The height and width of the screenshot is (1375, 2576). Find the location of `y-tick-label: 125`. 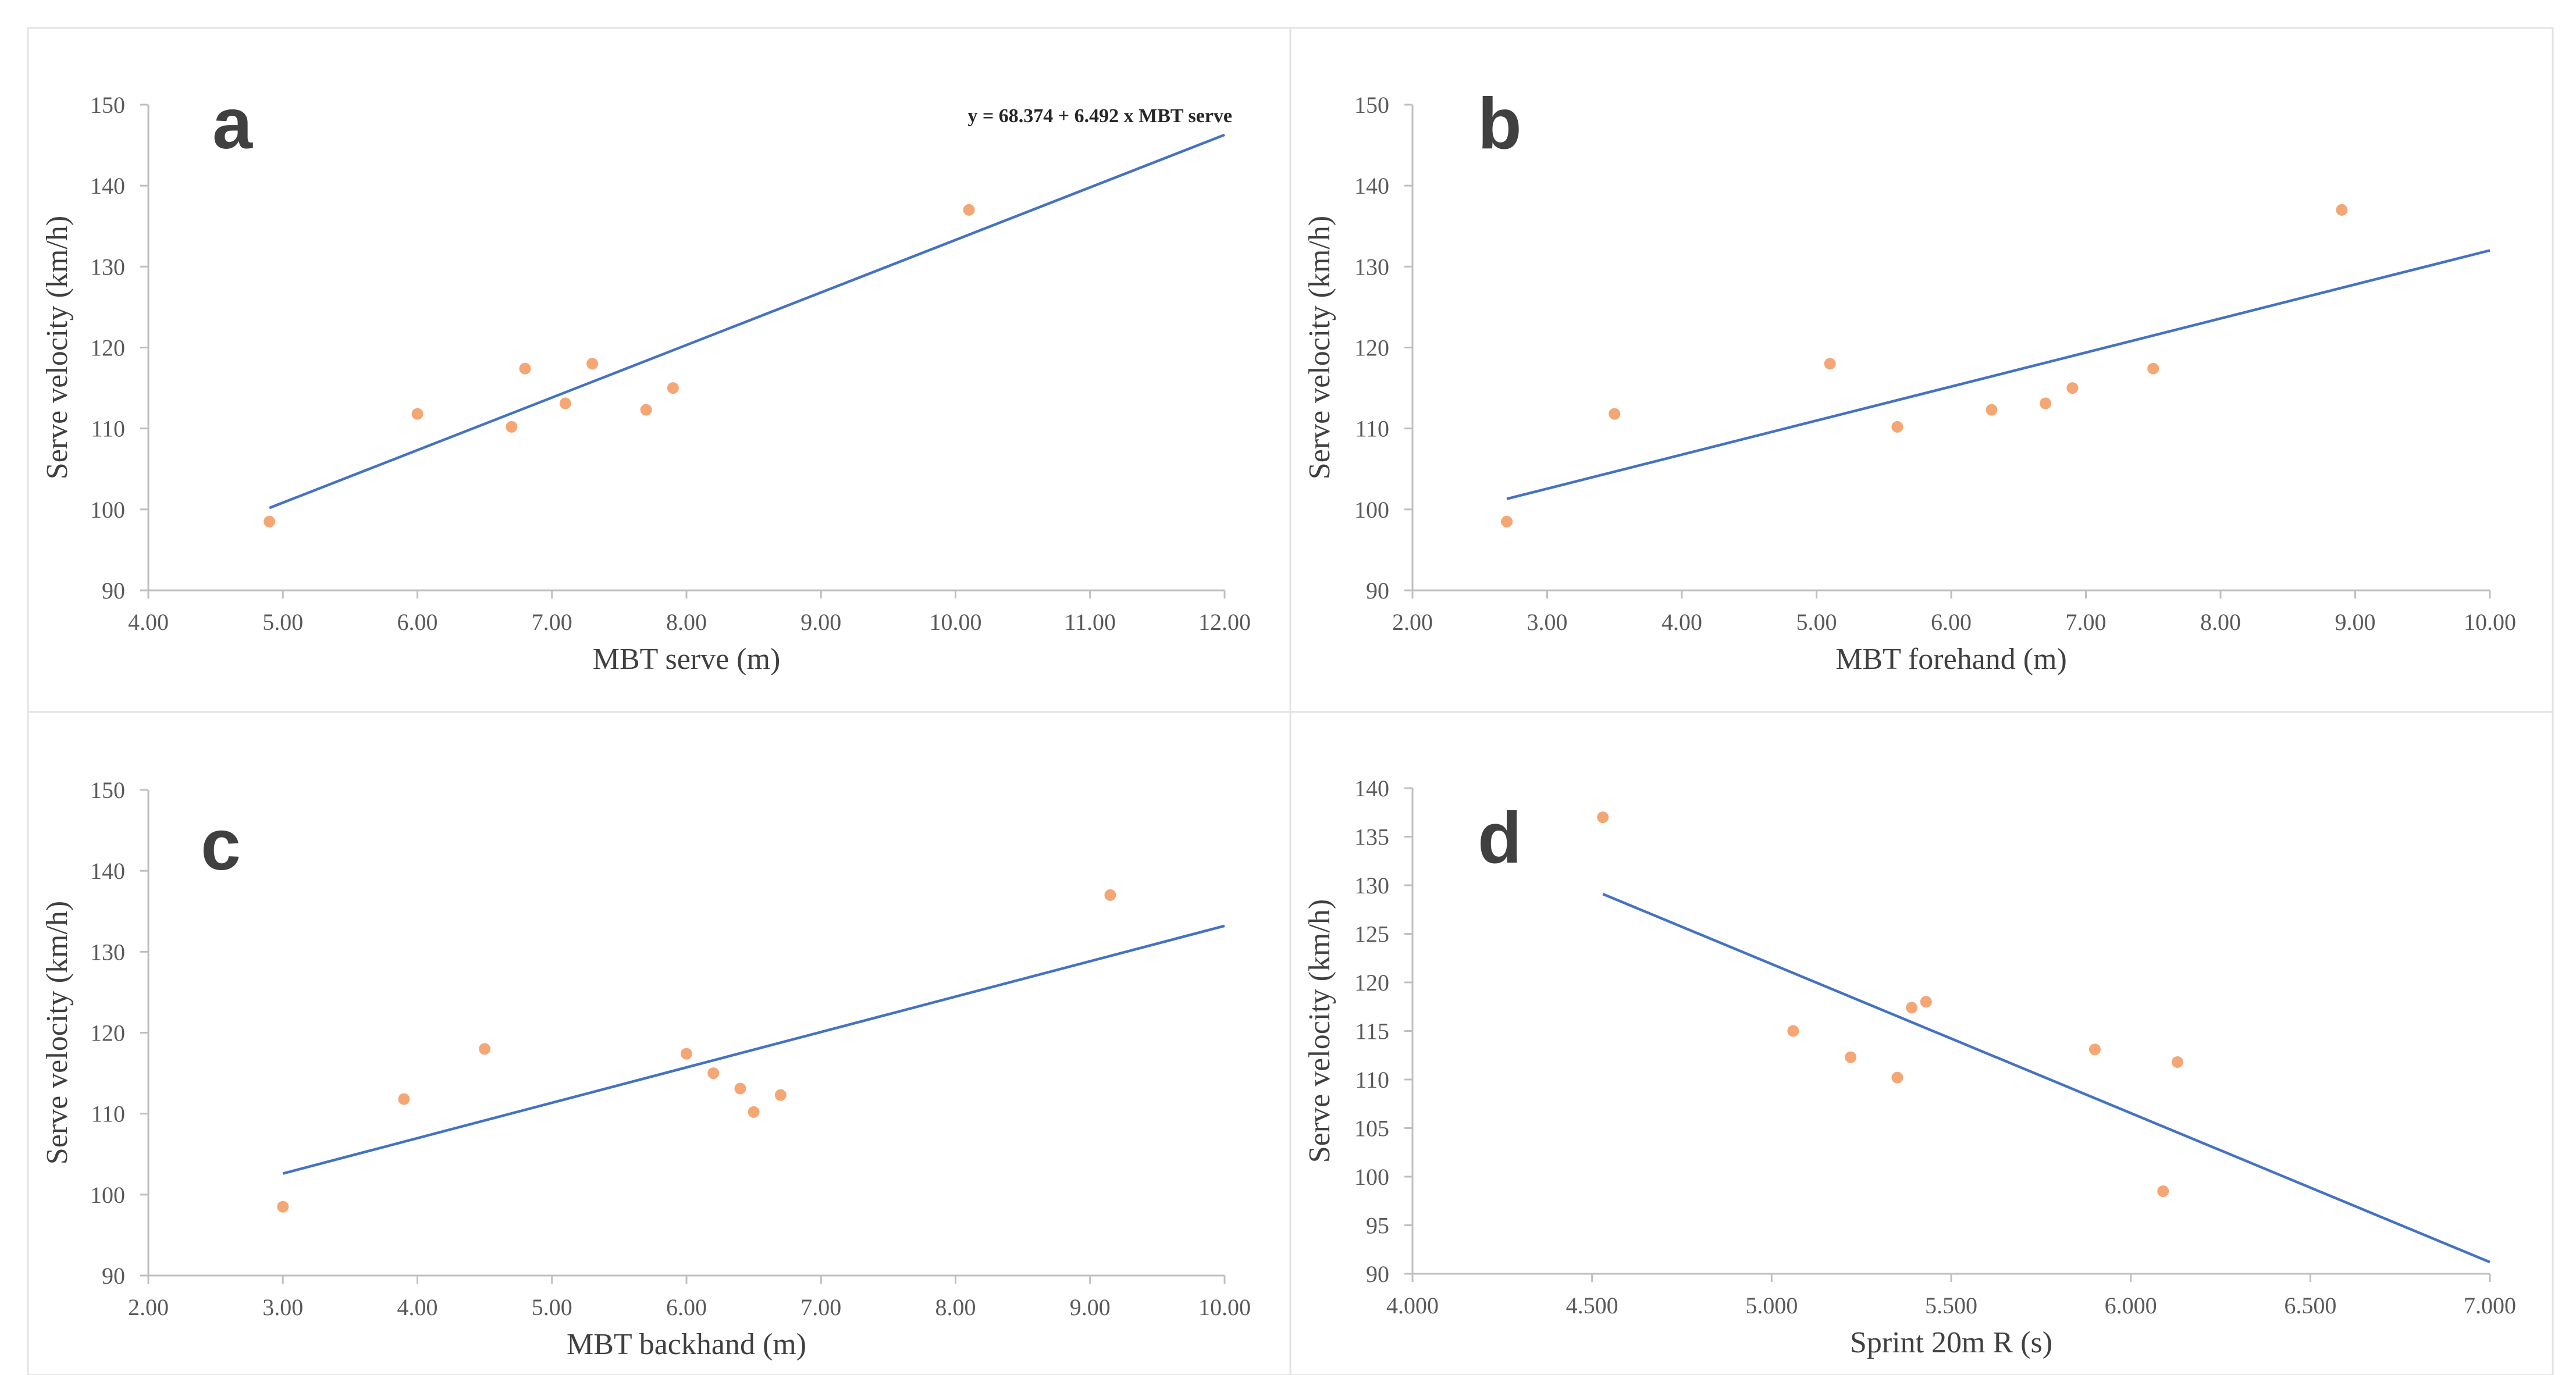

y-tick-label: 125 is located at coordinates (1371, 934).